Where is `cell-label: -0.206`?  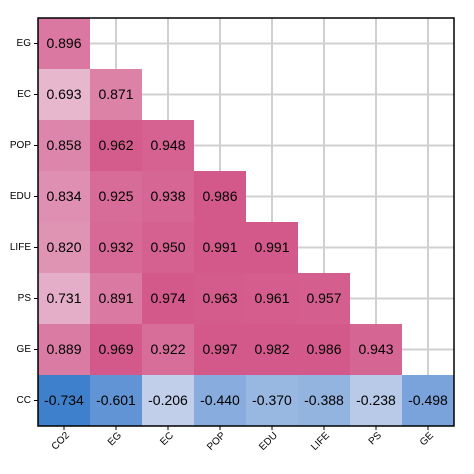 cell-label: -0.206 is located at coordinates (168, 400).